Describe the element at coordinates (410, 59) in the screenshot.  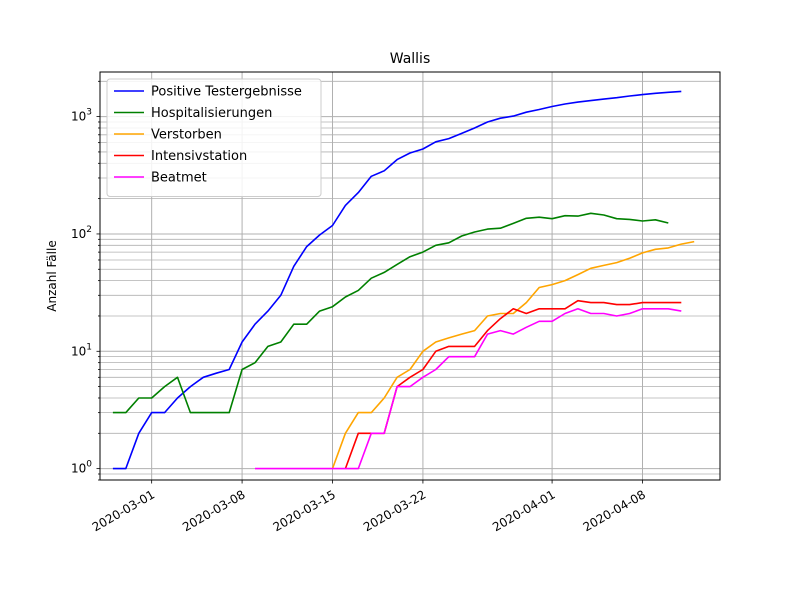
I see `chart-title: Wallis` at that location.